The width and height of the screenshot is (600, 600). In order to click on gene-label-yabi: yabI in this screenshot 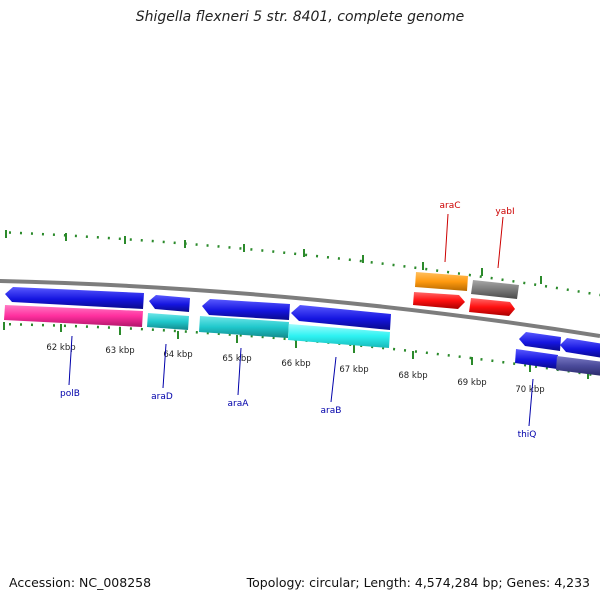, I will do `click(504, 212)`.